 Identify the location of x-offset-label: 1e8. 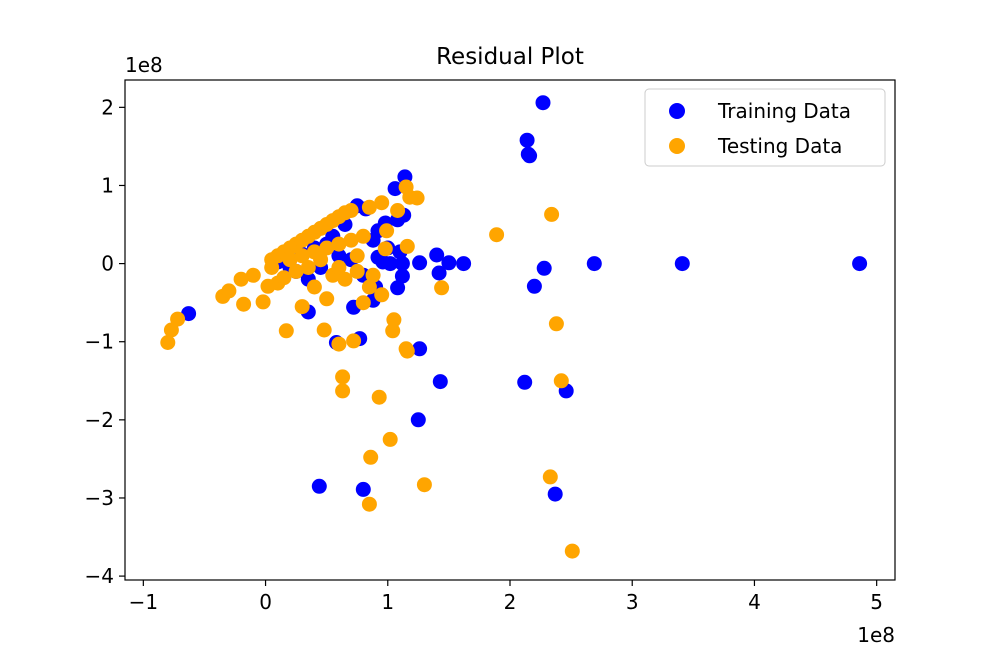
(876, 635).